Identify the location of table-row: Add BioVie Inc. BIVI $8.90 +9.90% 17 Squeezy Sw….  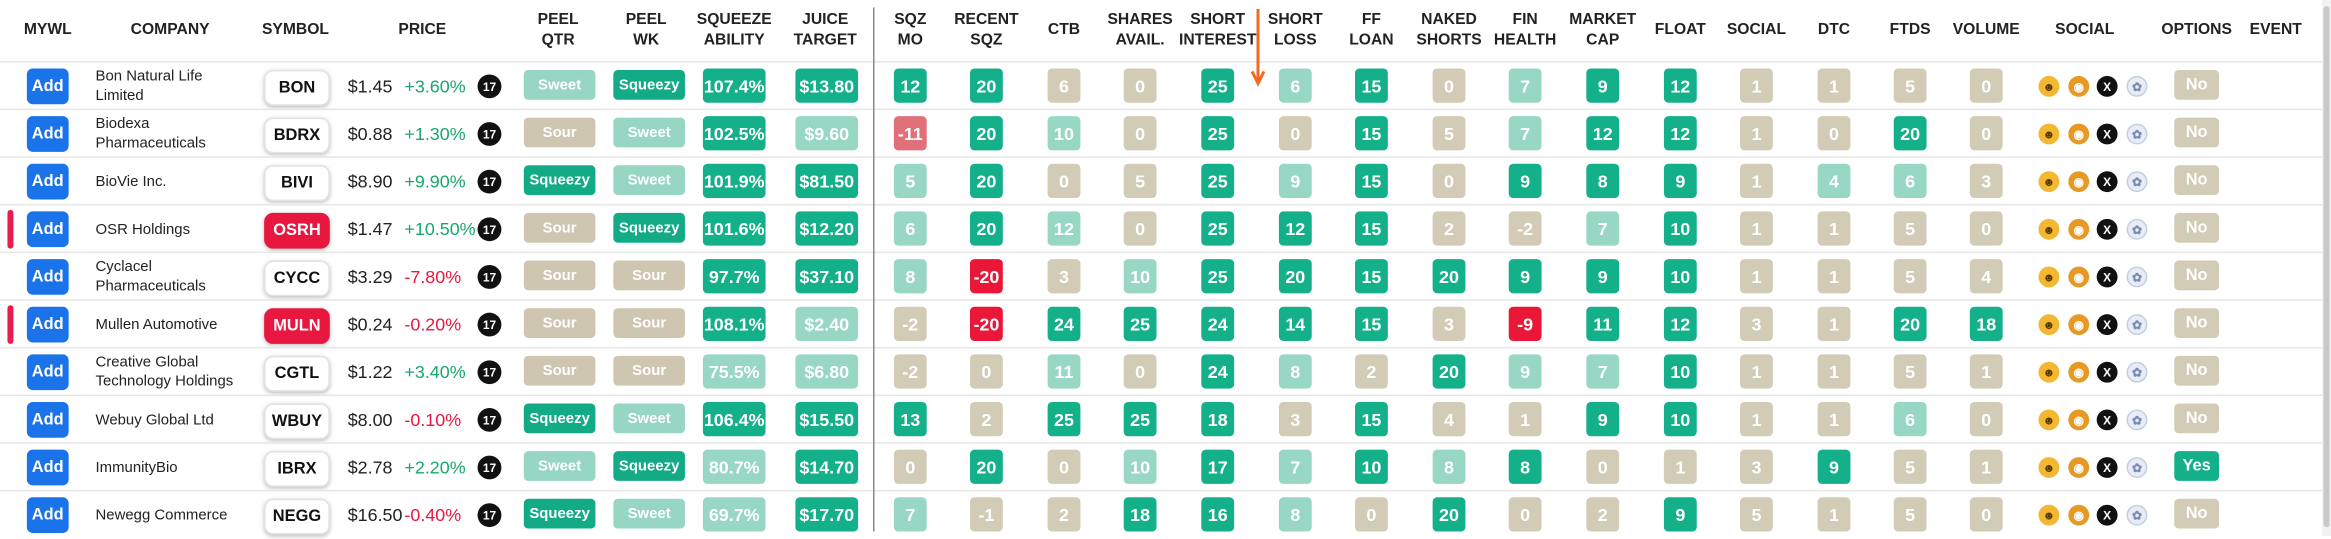
(1165, 180).